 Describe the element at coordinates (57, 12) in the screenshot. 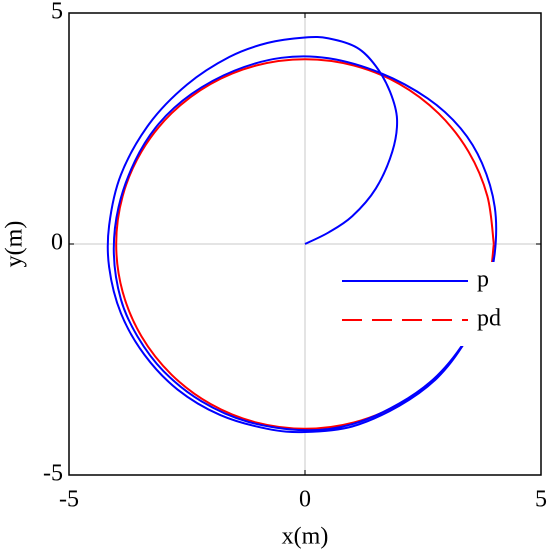

I see `y-tick-label: 5` at that location.